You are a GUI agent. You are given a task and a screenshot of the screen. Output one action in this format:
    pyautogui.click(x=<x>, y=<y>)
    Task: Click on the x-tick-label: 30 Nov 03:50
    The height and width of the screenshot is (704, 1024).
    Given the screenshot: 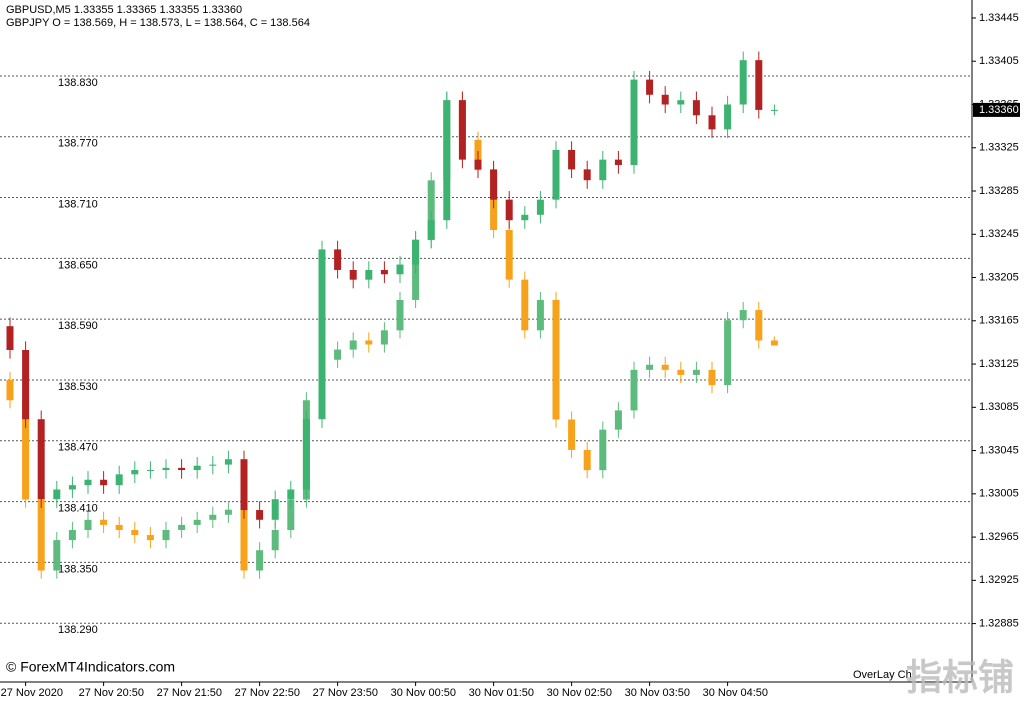 What is the action you would take?
    pyautogui.click(x=657, y=693)
    